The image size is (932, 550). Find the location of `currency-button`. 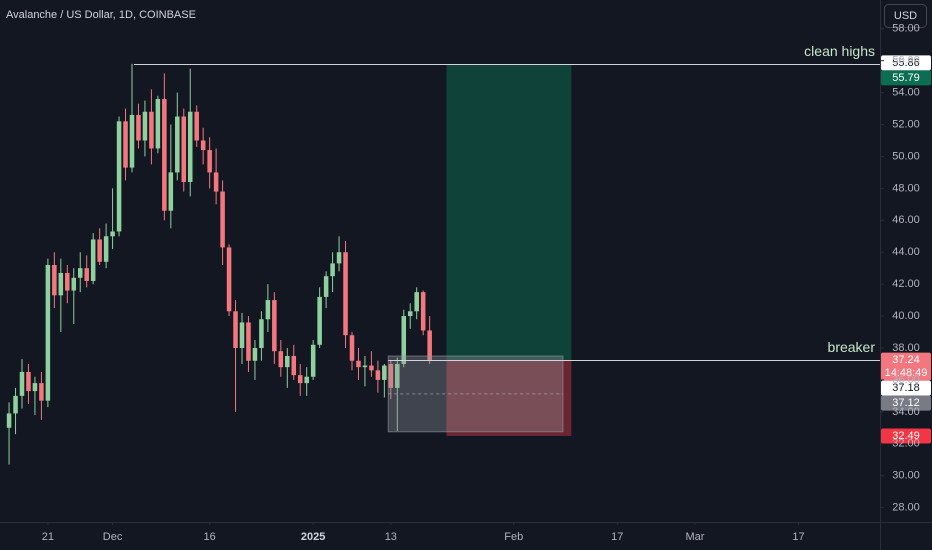

currency-button is located at coordinates (905, 16).